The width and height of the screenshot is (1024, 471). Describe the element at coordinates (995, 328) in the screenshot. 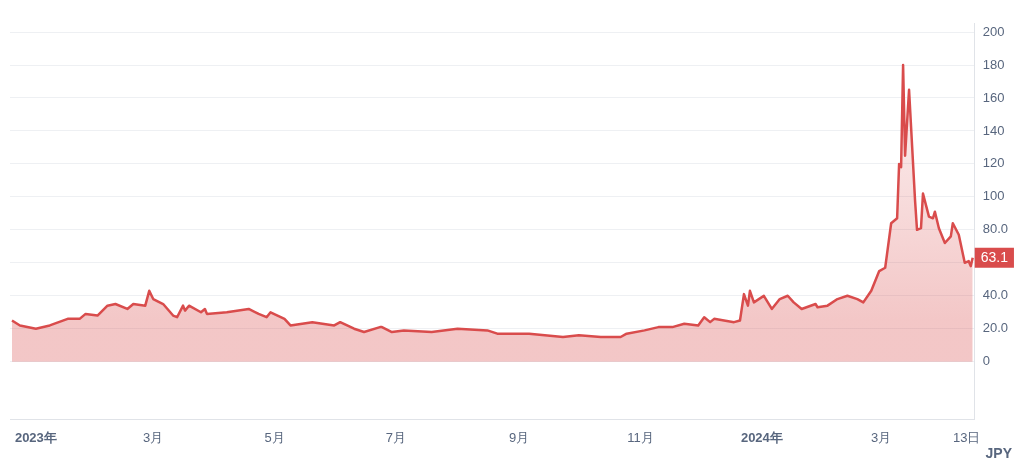

I see `y-tick-label: 20.0` at that location.